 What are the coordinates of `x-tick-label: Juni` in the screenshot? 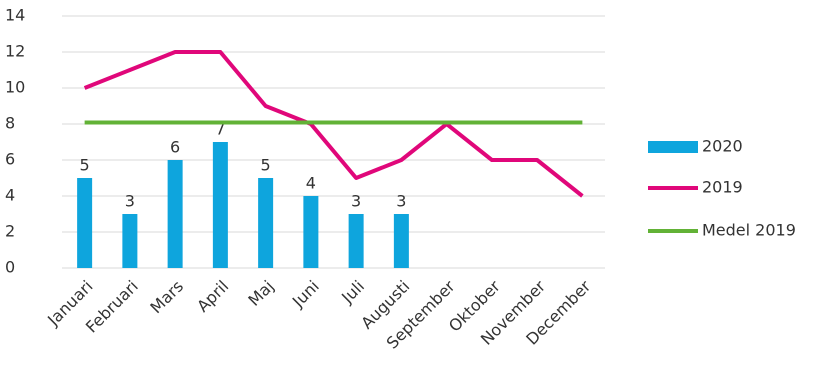 It's located at (305, 294).